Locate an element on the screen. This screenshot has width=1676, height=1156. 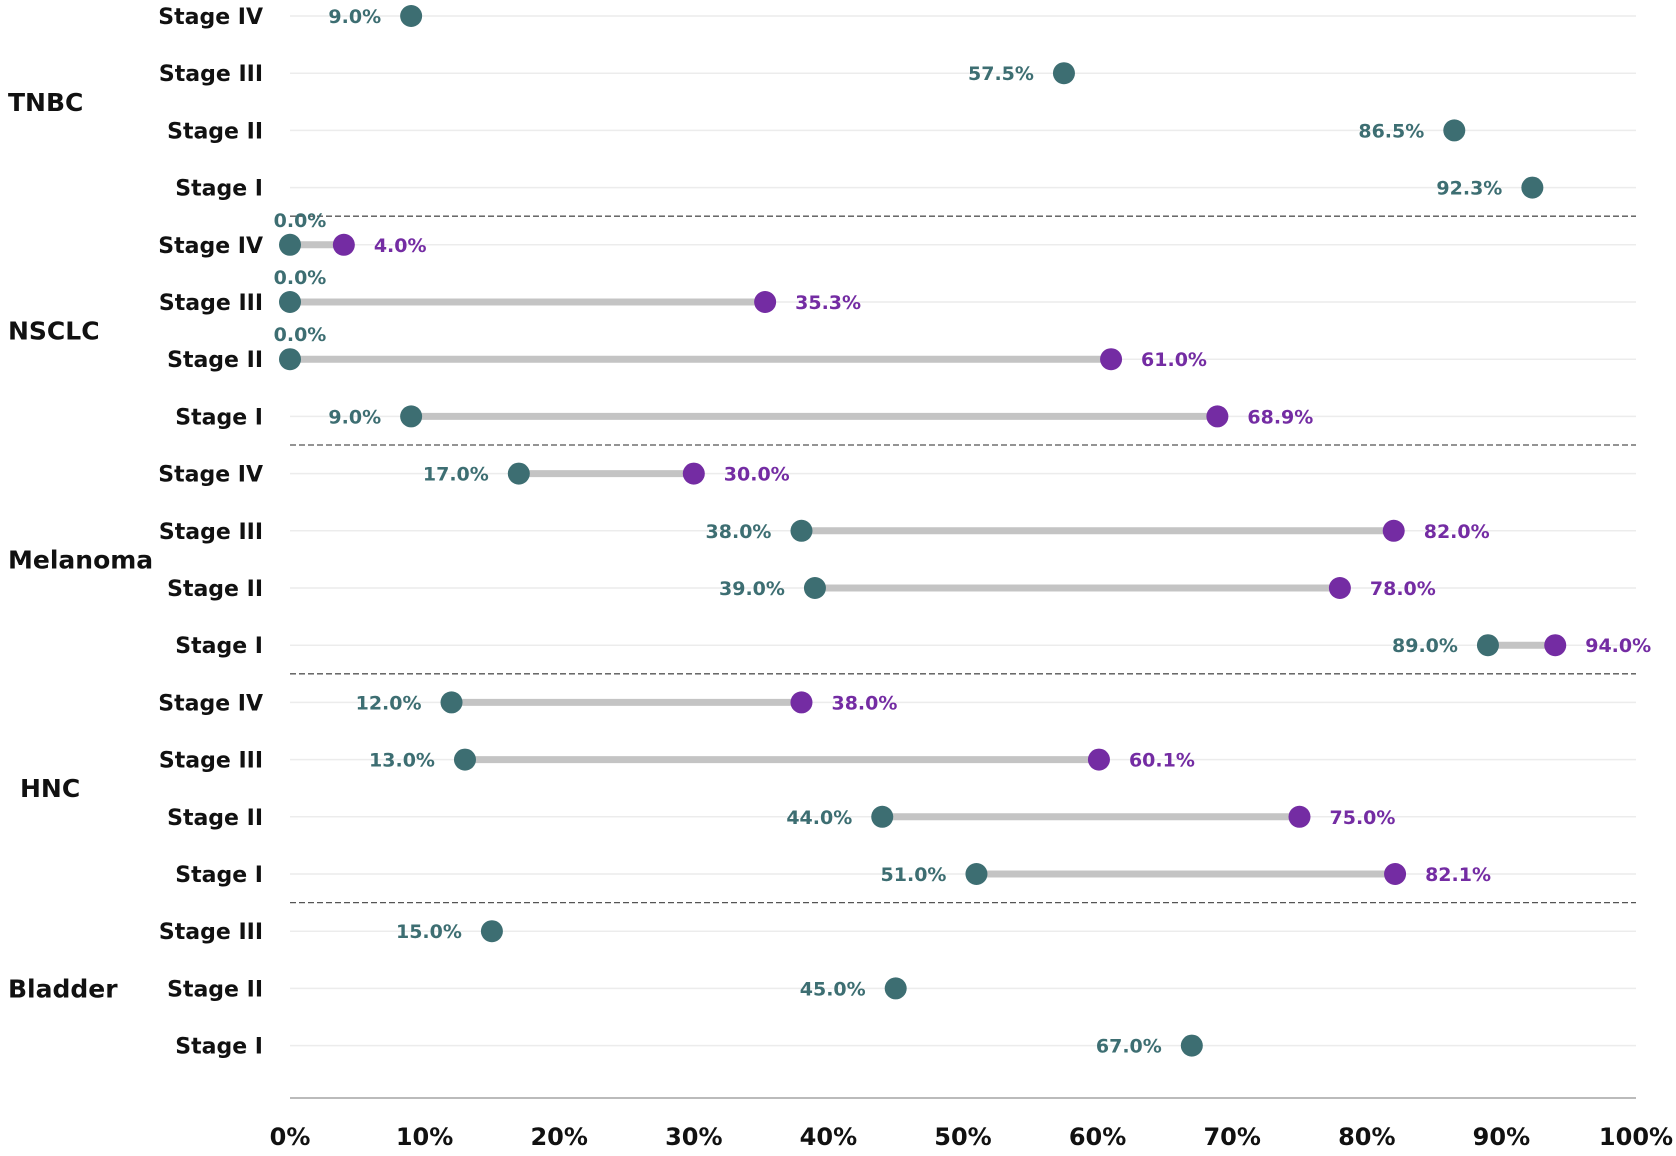
series-b-value-label: 35.3% is located at coordinates (828, 303).